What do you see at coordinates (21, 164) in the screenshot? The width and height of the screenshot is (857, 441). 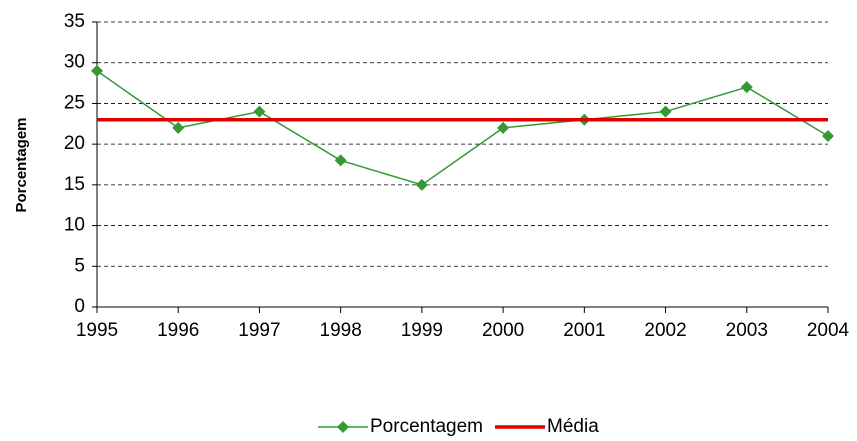 I see `y-axis-label: Porcentagem` at bounding box center [21, 164].